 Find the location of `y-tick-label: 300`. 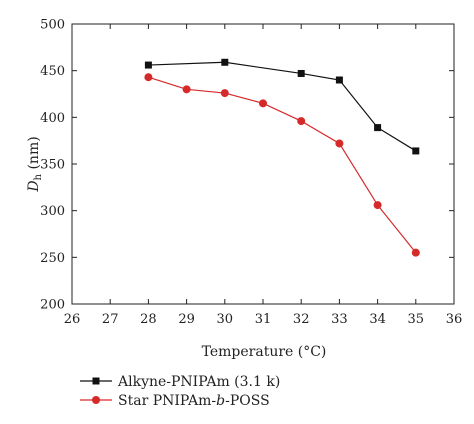

y-tick-label: 300 is located at coordinates (52, 211).